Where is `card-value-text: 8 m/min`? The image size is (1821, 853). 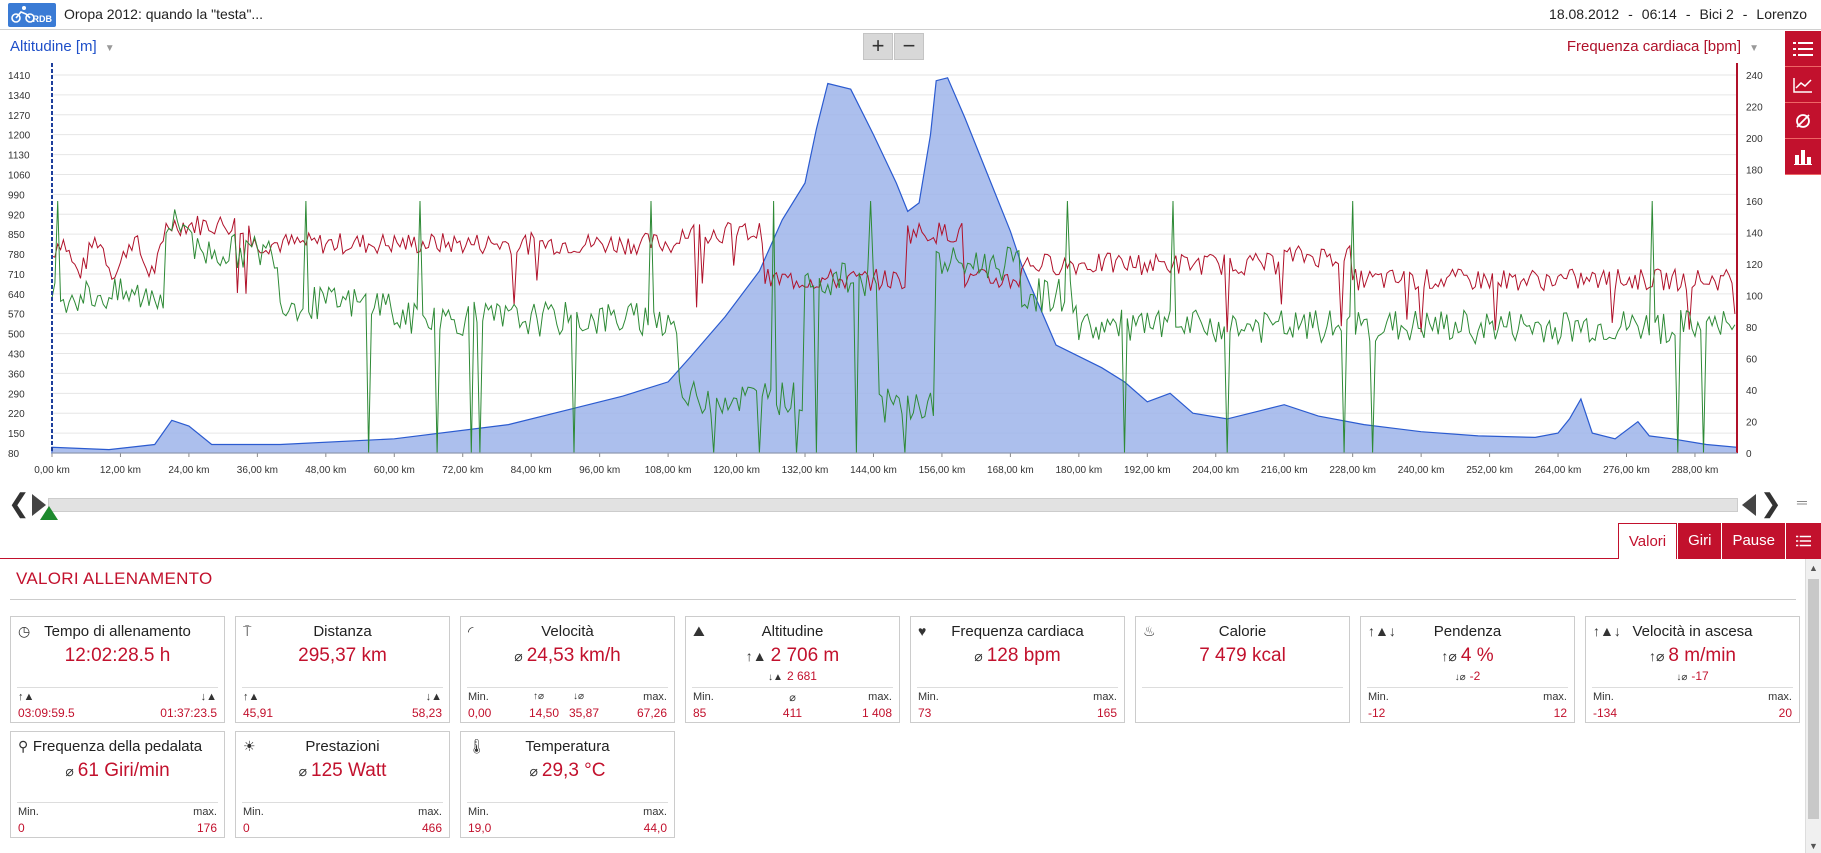
card-value-text: 8 m/min is located at coordinates (1702, 655).